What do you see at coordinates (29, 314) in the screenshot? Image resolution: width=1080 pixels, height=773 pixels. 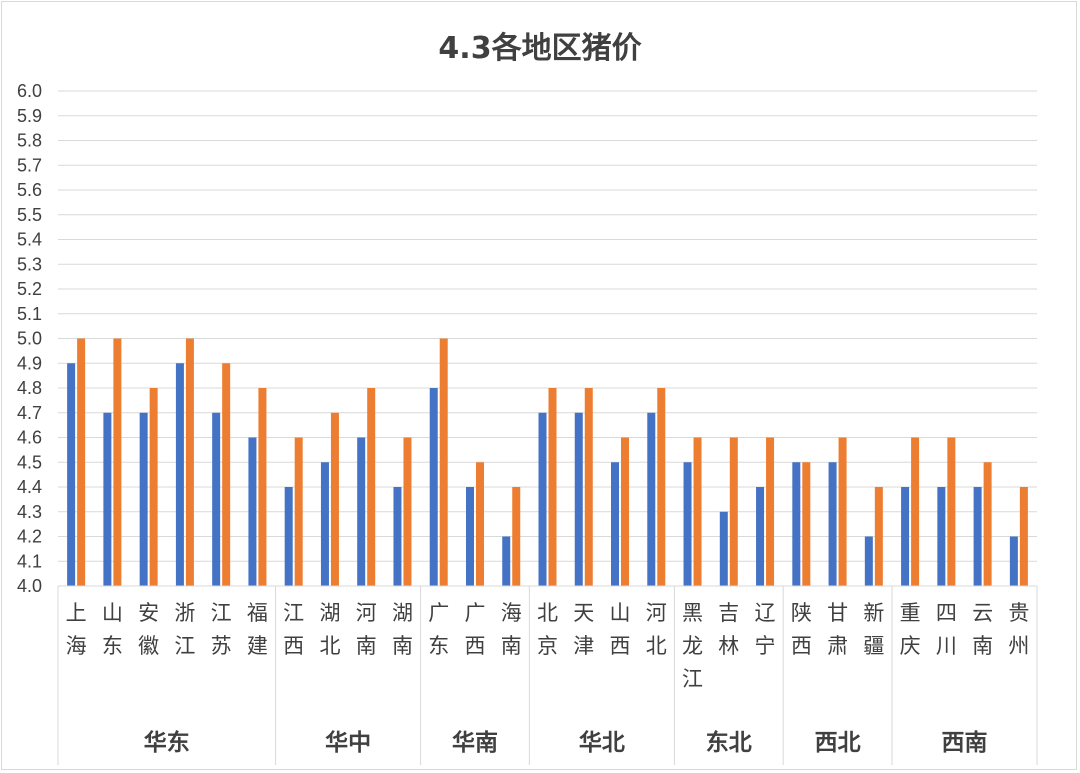 I see `y-tick-label: 5.1` at bounding box center [29, 314].